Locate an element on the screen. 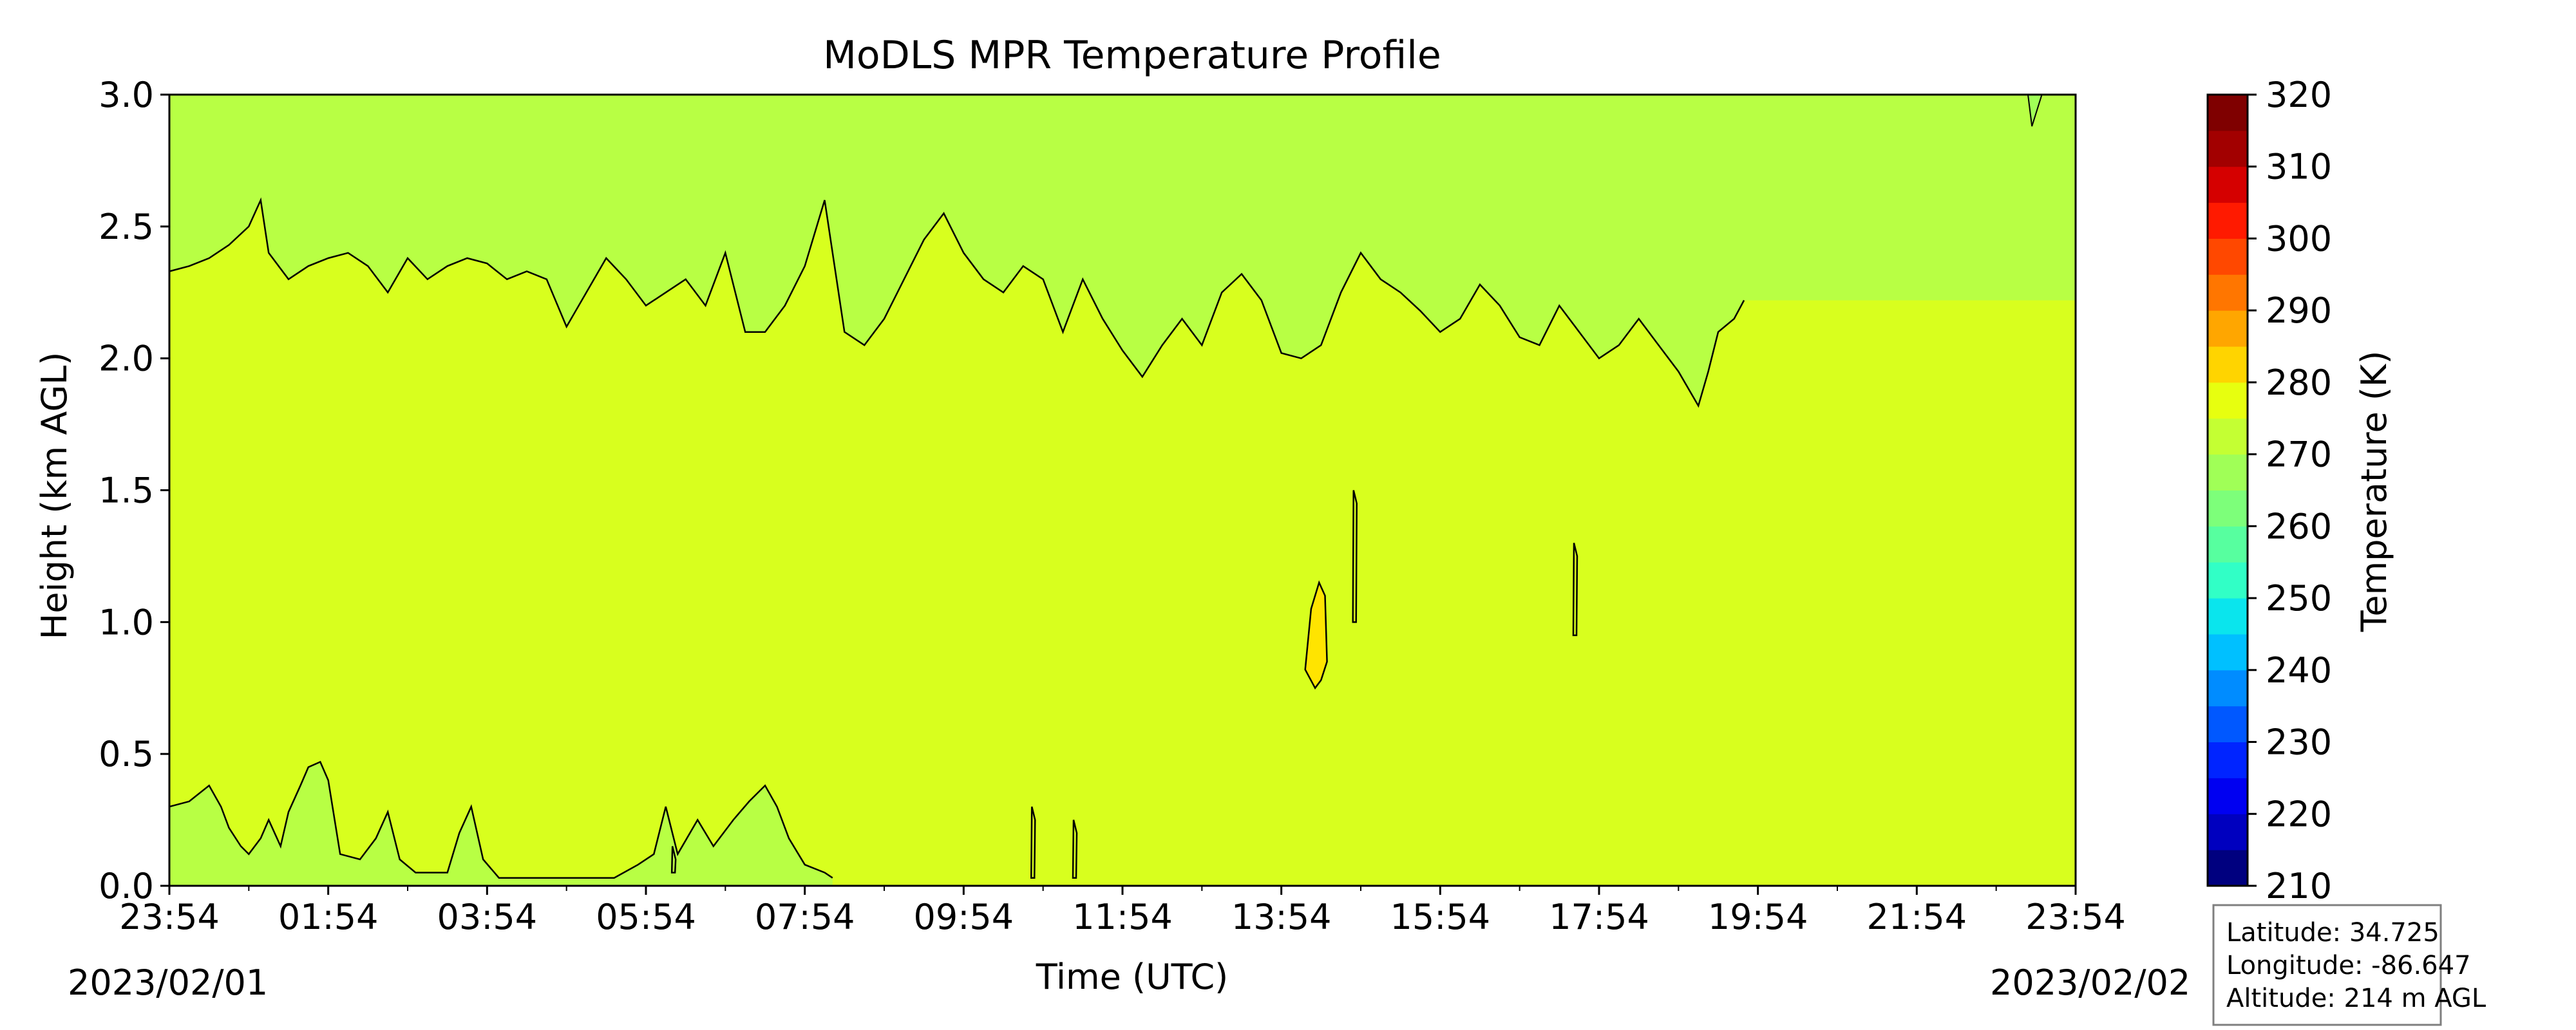 The image size is (2576, 1030). colorbar-tick-label: 260 is located at coordinates (2299, 526).